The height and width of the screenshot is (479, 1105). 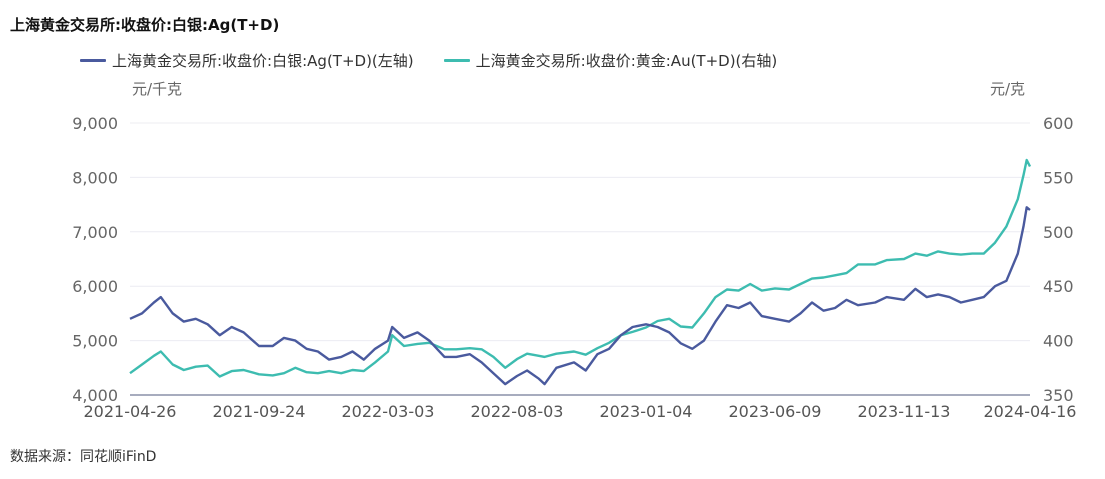 What do you see at coordinates (1030, 411) in the screenshot?
I see `x-axis-tick-label: 2024-04-16` at bounding box center [1030, 411].